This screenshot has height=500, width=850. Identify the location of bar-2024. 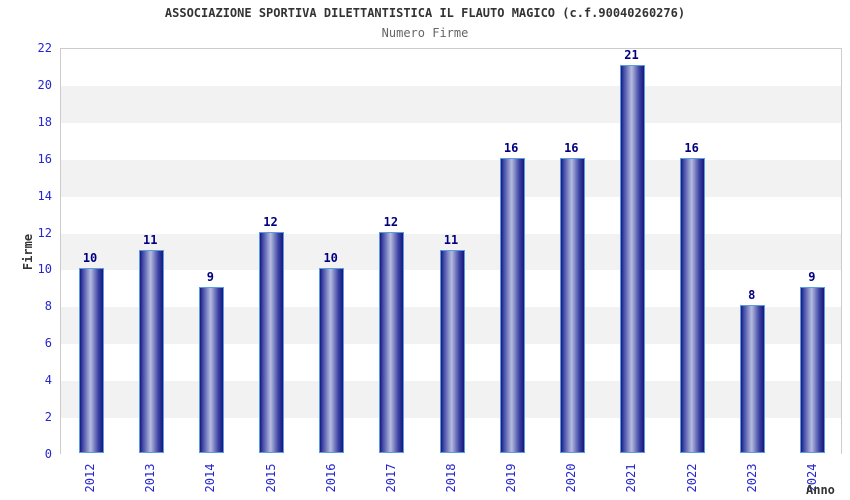
(813, 369).